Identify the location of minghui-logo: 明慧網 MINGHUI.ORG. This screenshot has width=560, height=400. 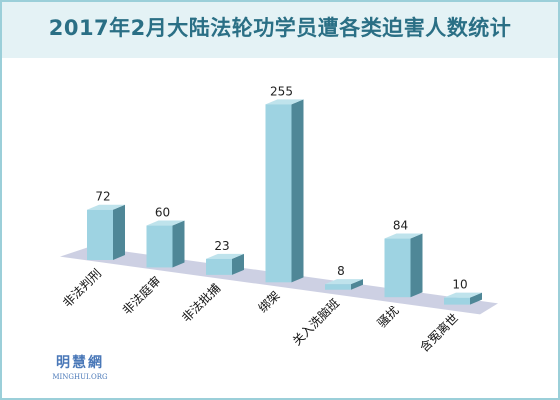
(80, 366).